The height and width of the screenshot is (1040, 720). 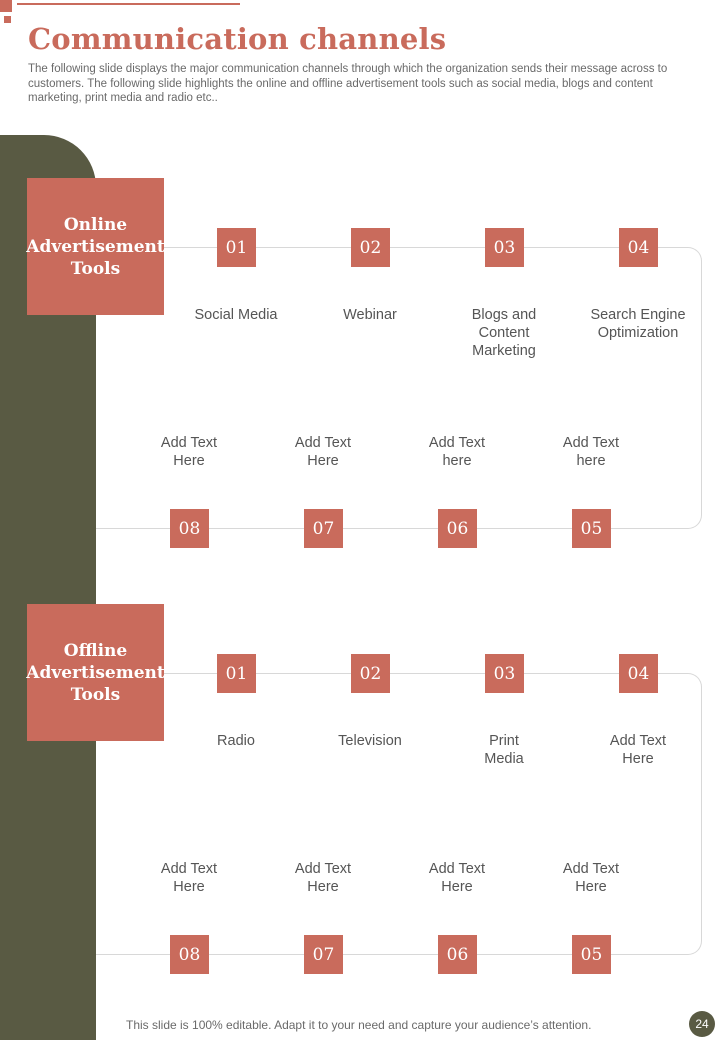 I want to click on section-label: Online Advertisement Tools, so click(x=95, y=246).